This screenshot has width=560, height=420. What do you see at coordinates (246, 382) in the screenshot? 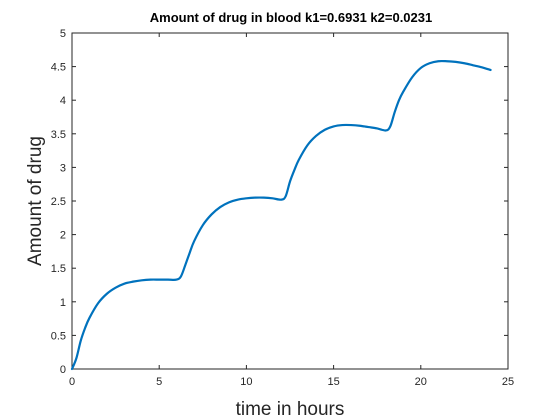
I see `x-tick-label: 10` at bounding box center [246, 382].